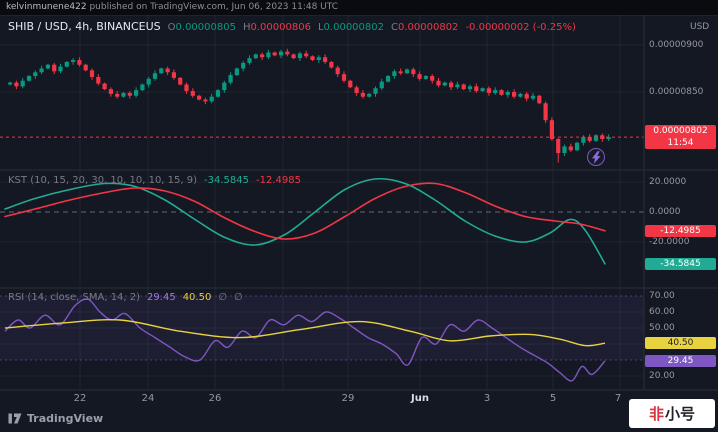 The image size is (718, 432). What do you see at coordinates (680, 231) in the screenshot?
I see `kst-signal-badge: -12.4985` at bounding box center [680, 231].